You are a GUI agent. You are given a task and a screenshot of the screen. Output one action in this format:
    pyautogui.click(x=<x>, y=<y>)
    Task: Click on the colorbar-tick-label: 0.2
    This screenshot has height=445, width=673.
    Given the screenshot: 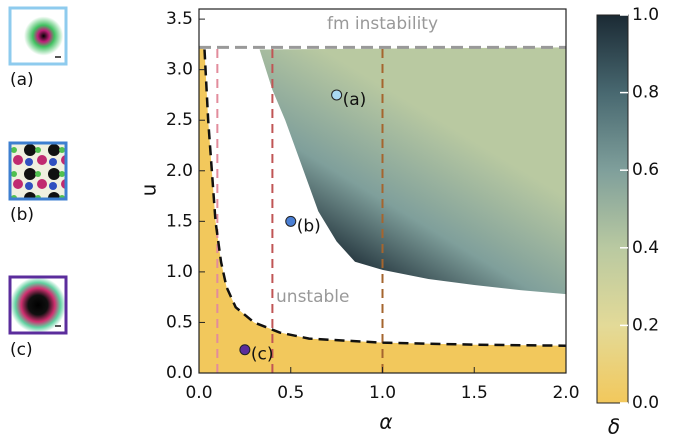 What is the action you would take?
    pyautogui.click(x=645, y=325)
    